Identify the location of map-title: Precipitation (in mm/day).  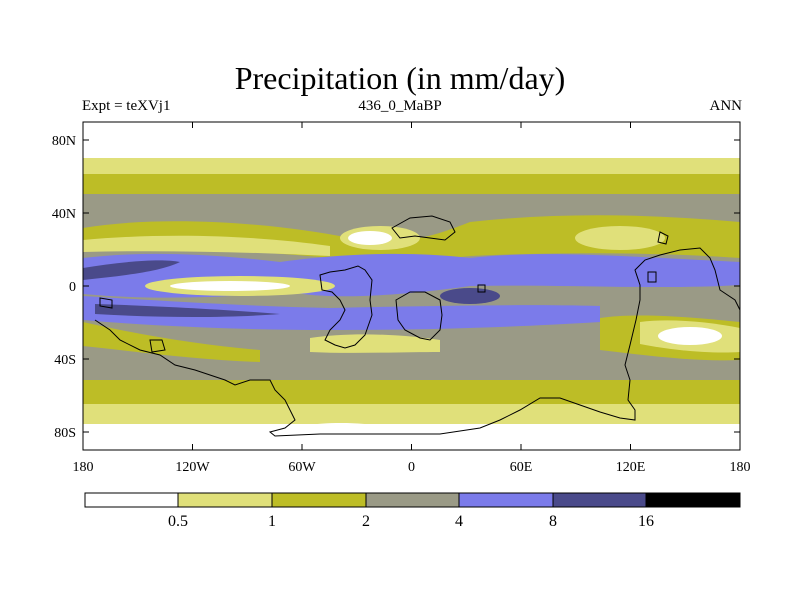
(400, 78).